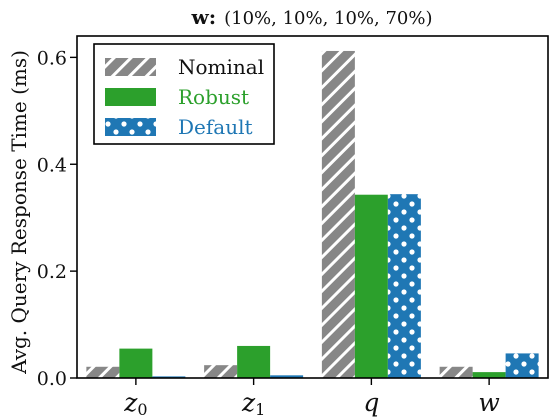  I want to click on y-tick-label: 0.6, so click(52, 58).